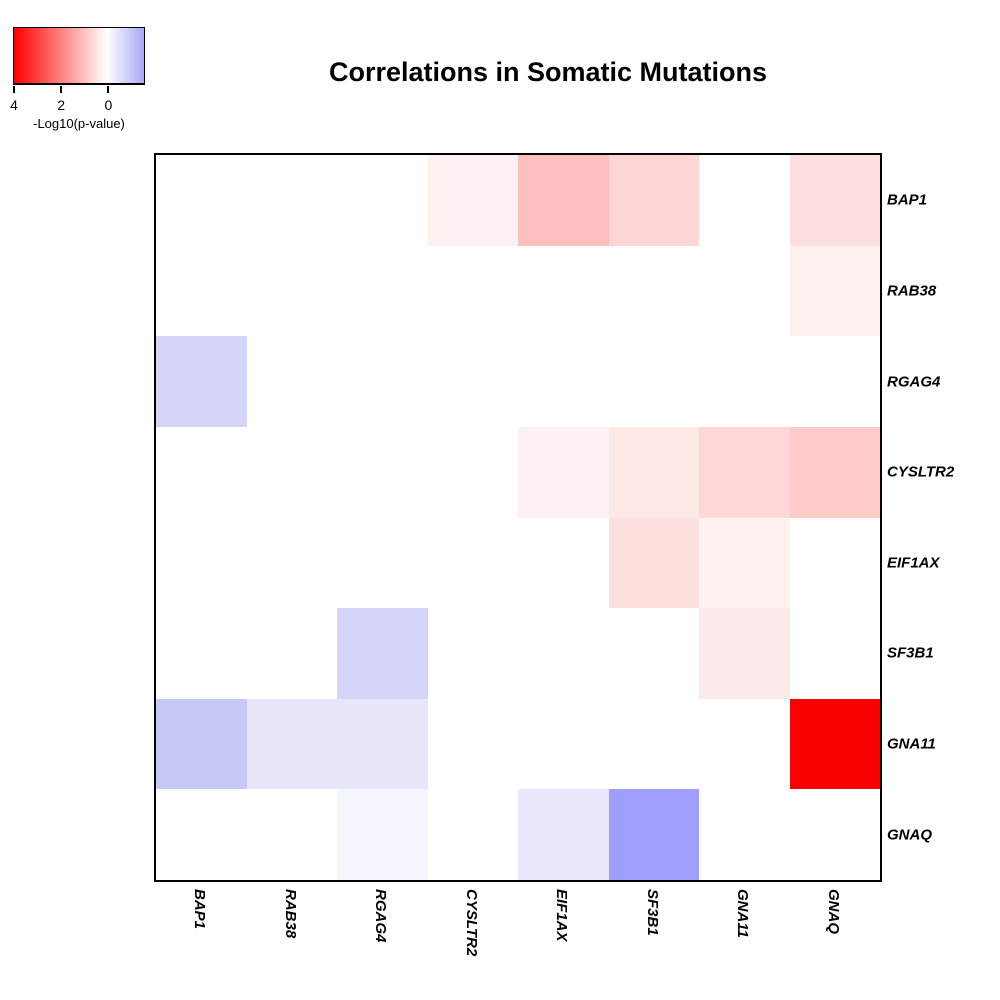  I want to click on heatmap-cell-RGAG4-GNAQ, so click(834, 381).